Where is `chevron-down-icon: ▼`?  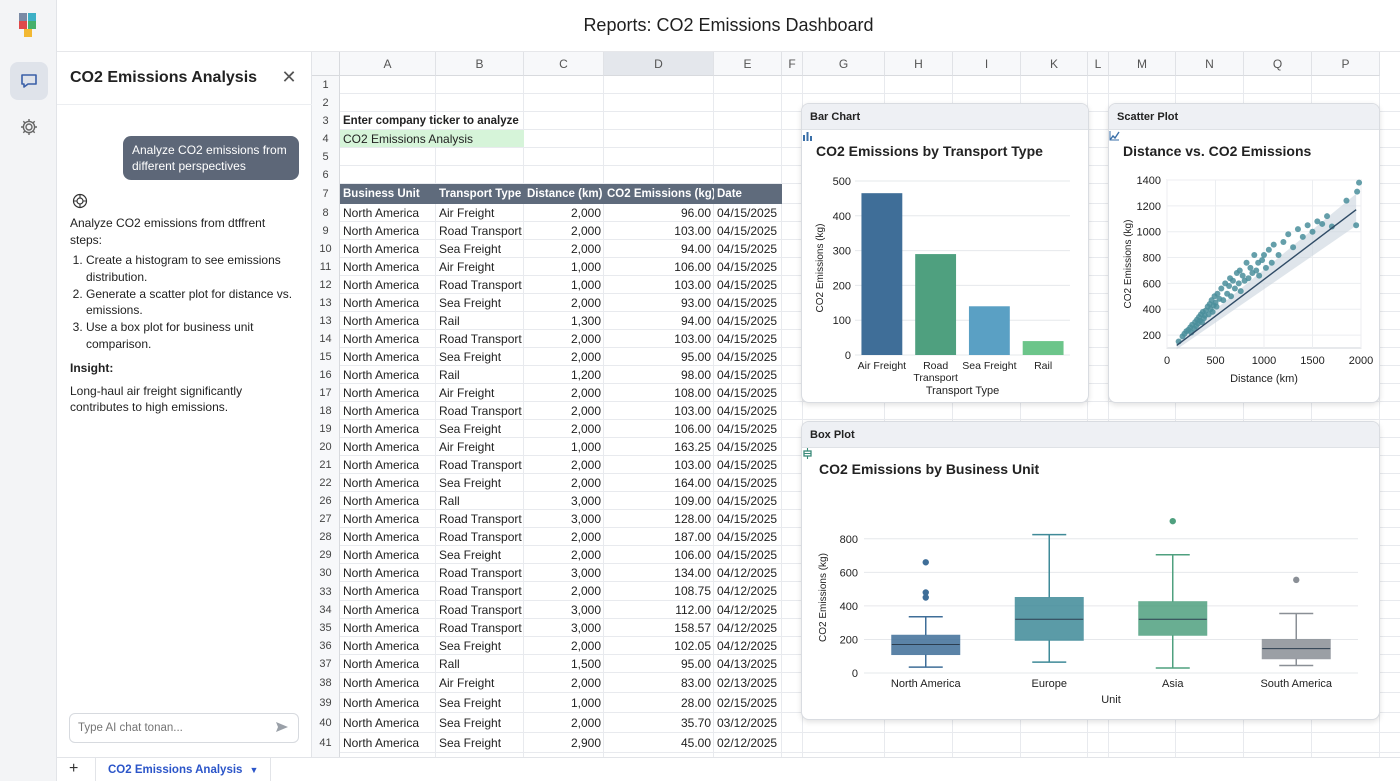 chevron-down-icon: ▼ is located at coordinates (254, 770).